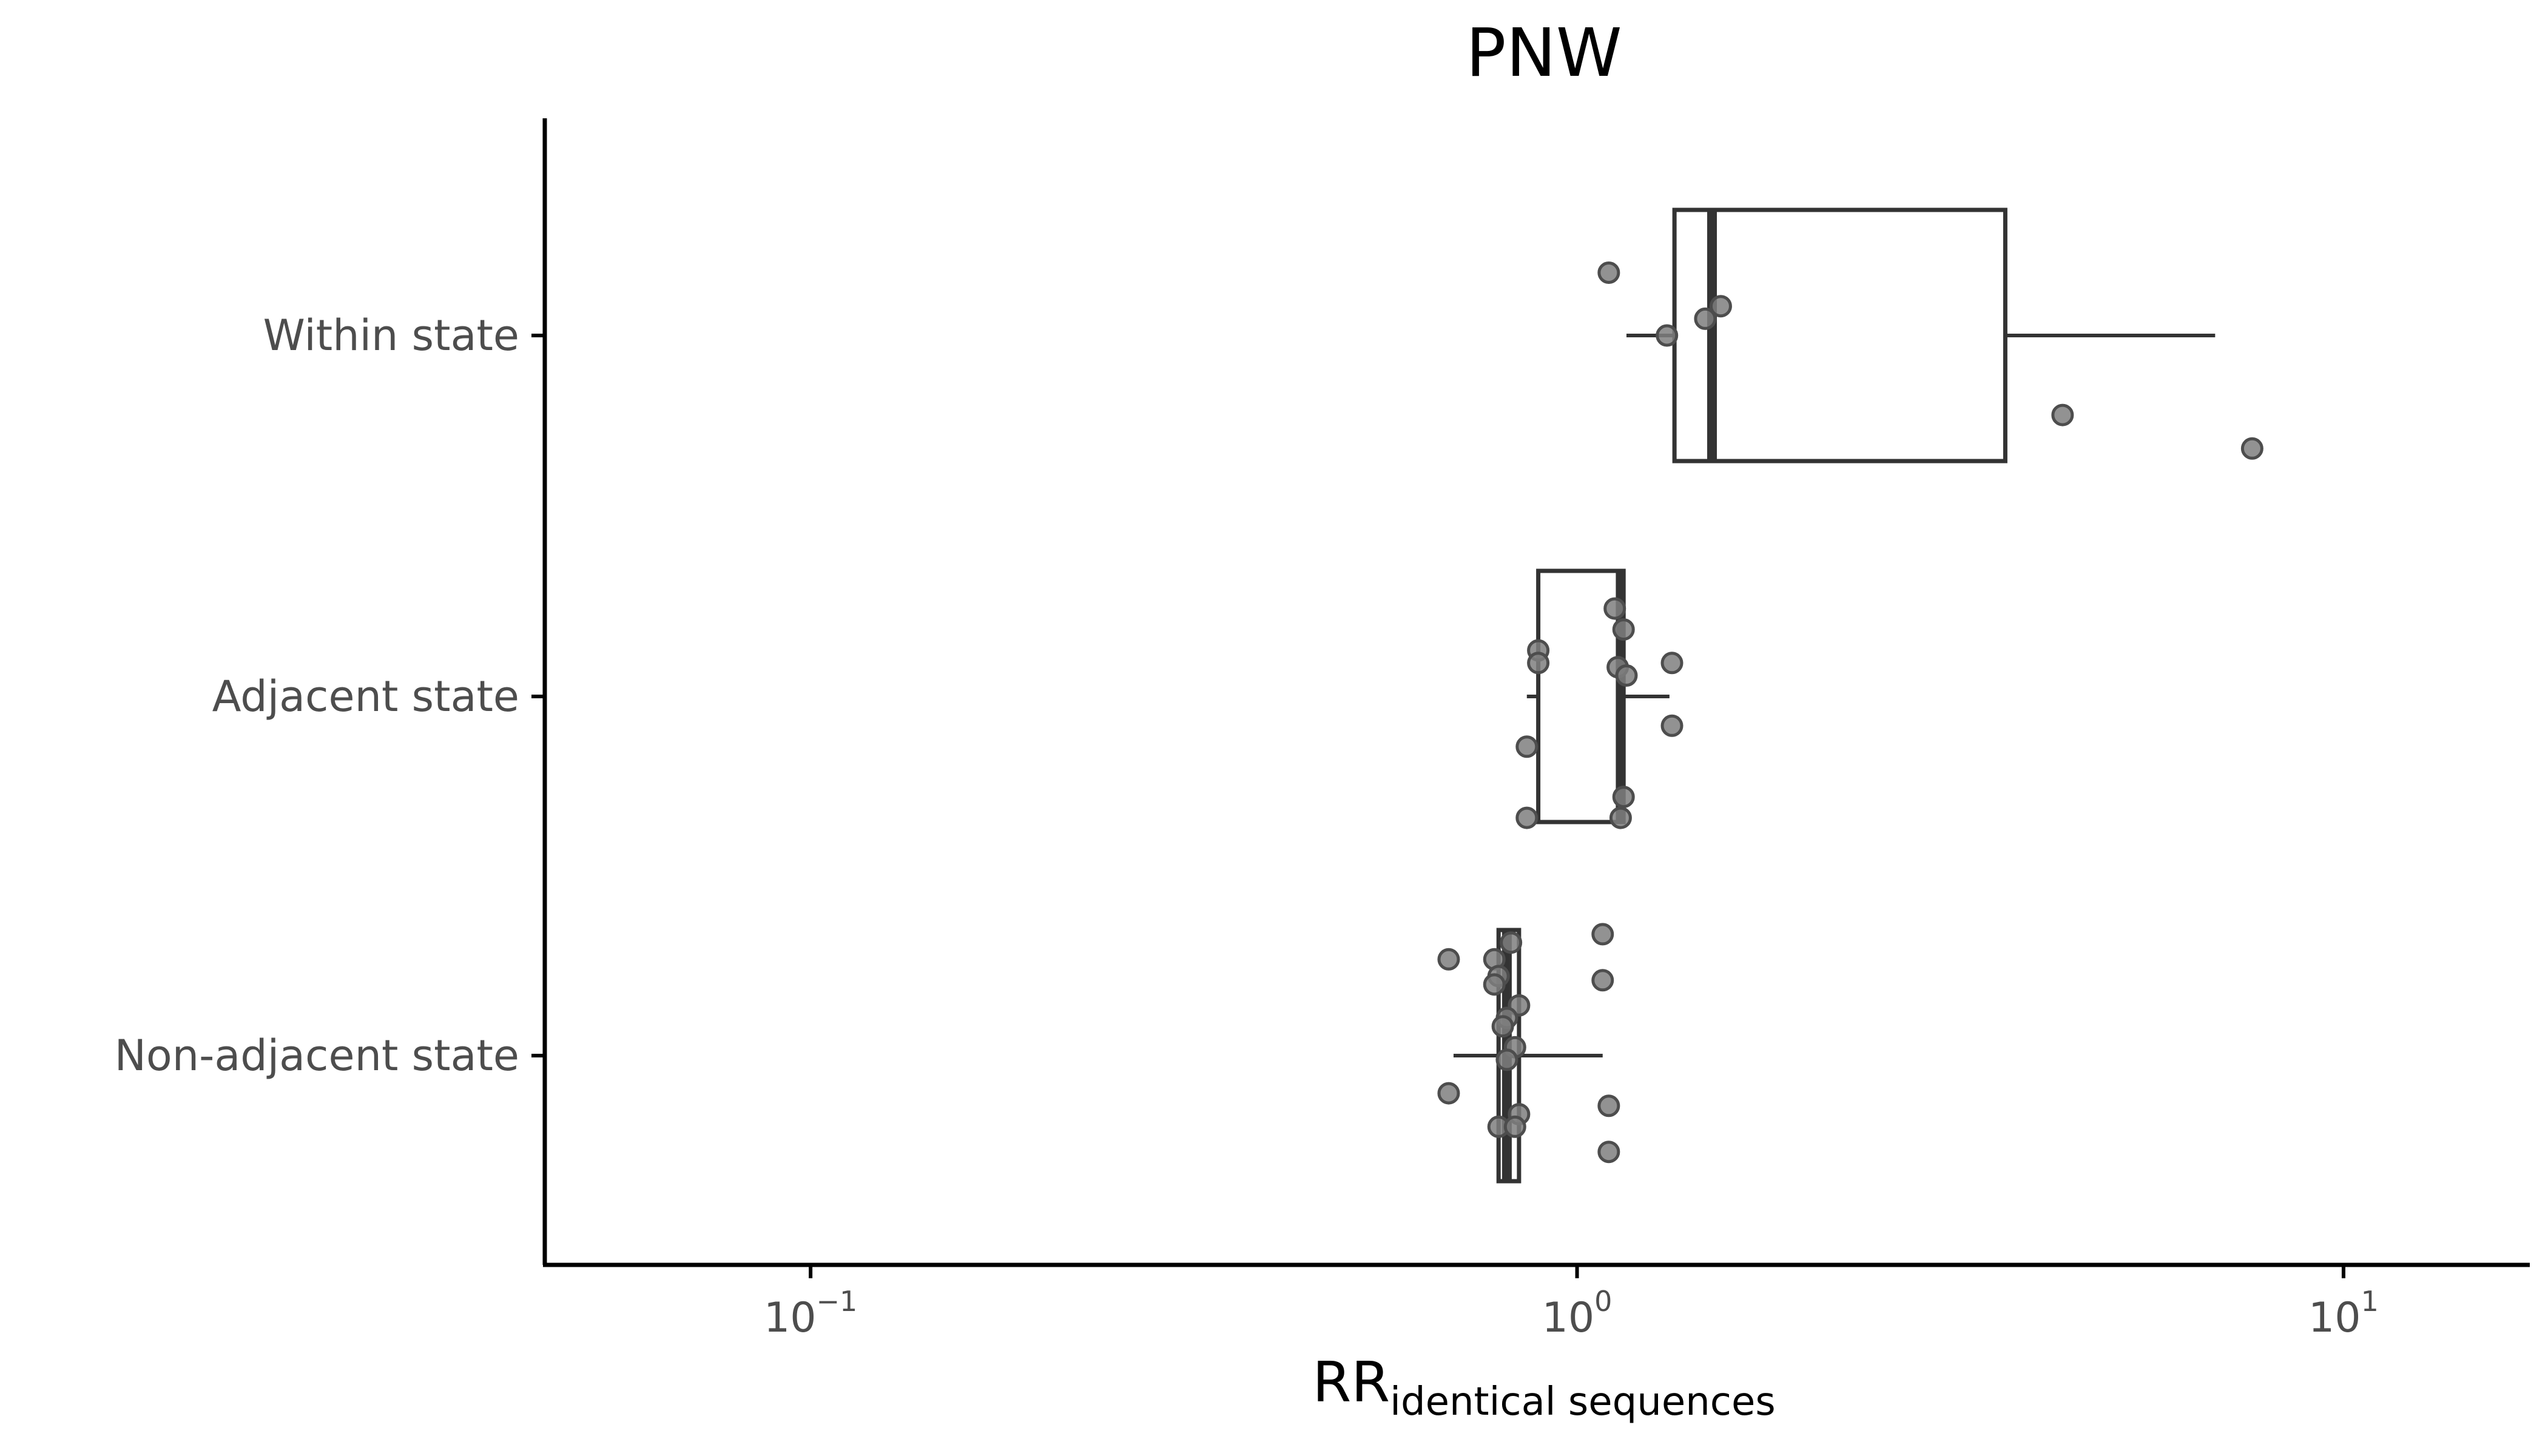 The width and height of the screenshot is (2548, 1456). I want to click on y-tick-label: Within state, so click(391, 335).